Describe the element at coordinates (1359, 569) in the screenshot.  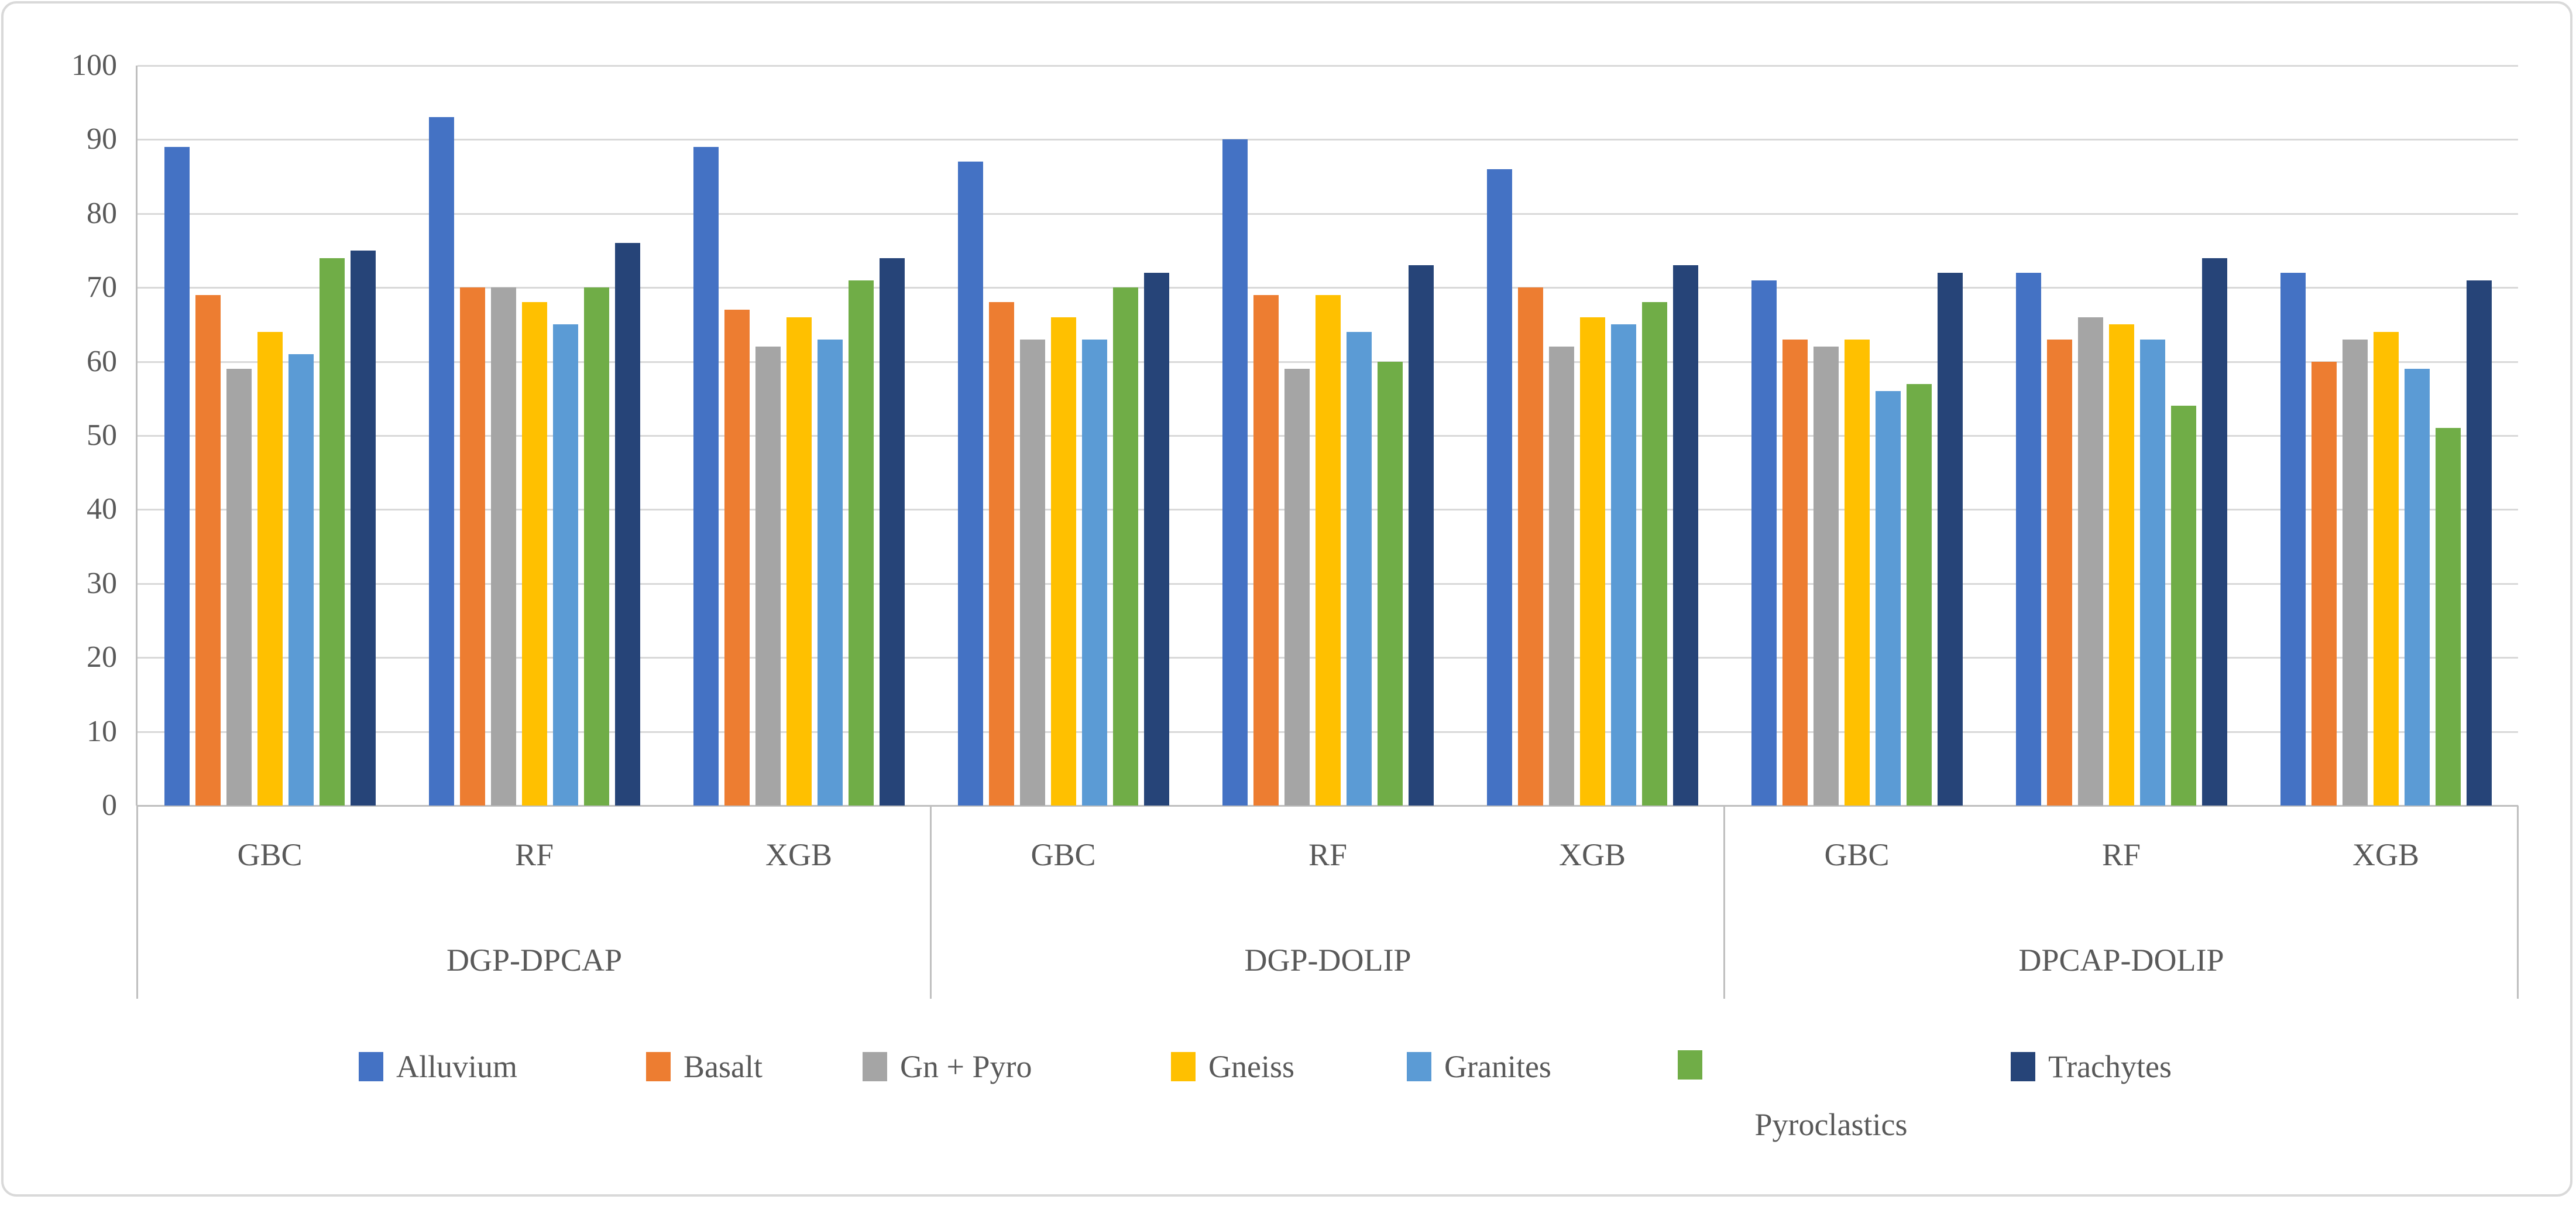
I see `bar-Granites-DGP-DOLIP RF` at that location.